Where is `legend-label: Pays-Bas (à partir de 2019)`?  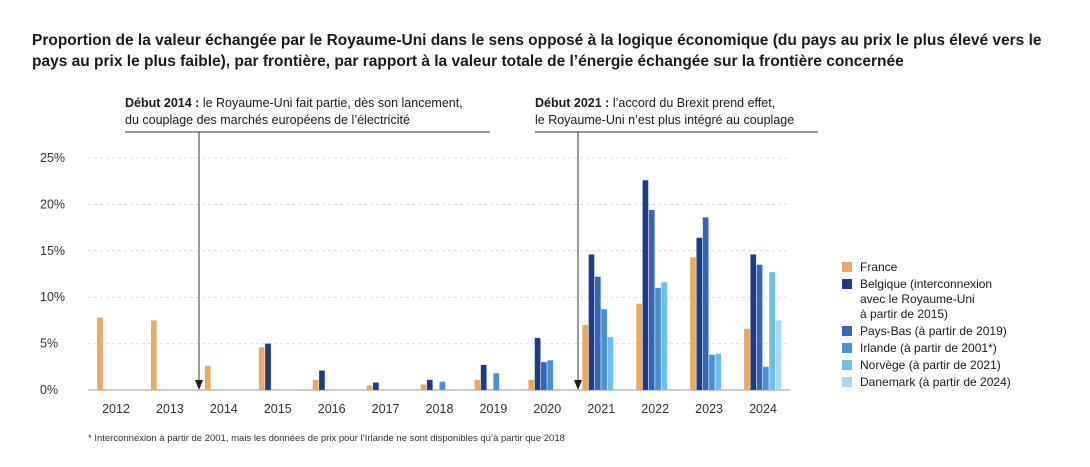
legend-label: Pays-Bas (à partir de 2019) is located at coordinates (933, 331).